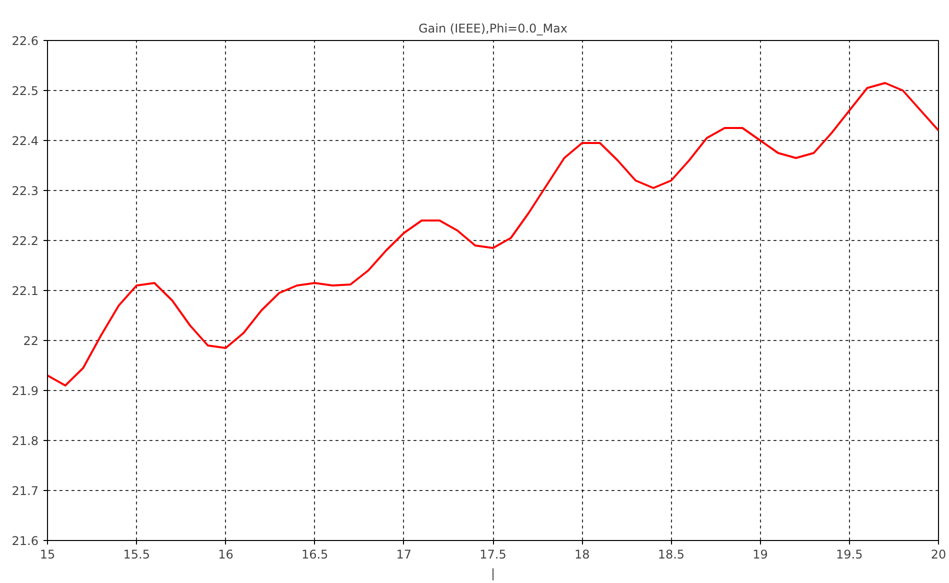 Image resolution: width=949 pixels, height=583 pixels. I want to click on x-tick-label: 19.5, so click(849, 555).